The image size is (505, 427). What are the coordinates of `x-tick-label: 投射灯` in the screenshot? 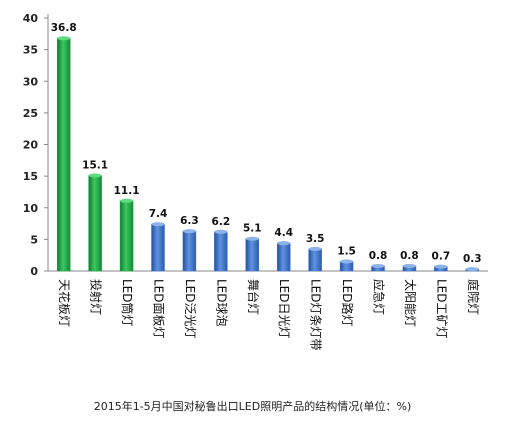 It's located at (96, 297).